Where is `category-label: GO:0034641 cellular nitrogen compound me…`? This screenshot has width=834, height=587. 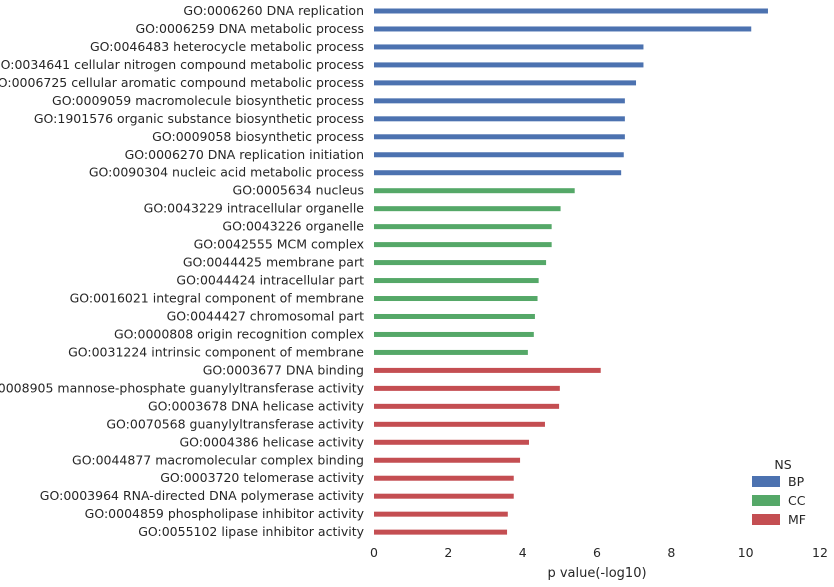 category-label: GO:0034641 cellular nitrogen compound me… is located at coordinates (182, 64).